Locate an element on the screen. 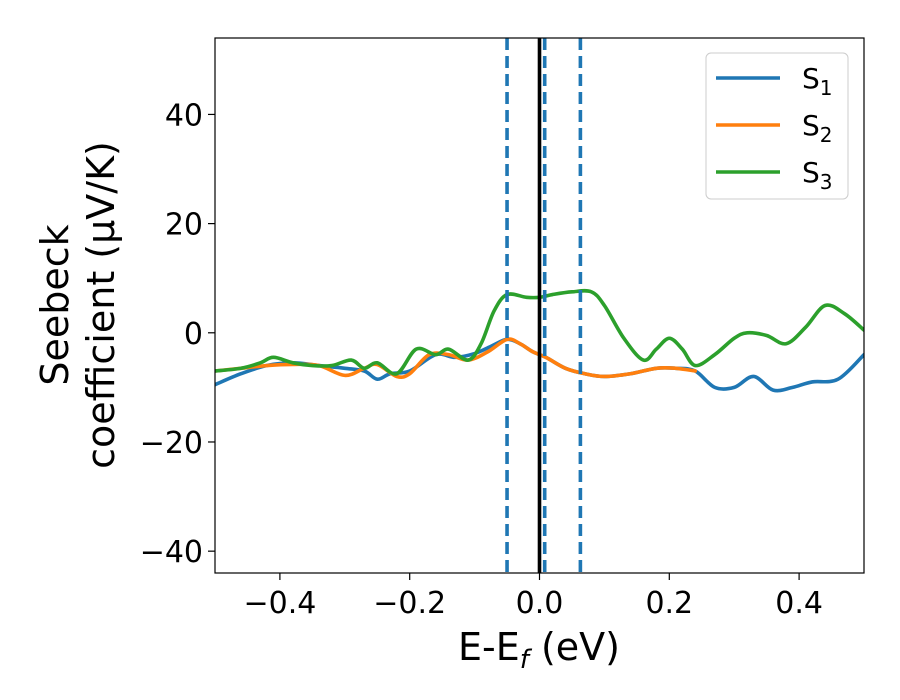 The height and width of the screenshot is (700, 900). y-tick-label: −40 is located at coordinates (171, 552).